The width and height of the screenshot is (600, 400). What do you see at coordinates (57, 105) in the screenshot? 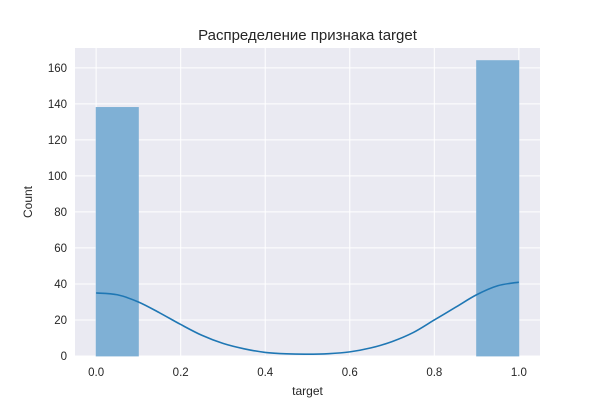
I see `y-tick-label: 140` at bounding box center [57, 105].